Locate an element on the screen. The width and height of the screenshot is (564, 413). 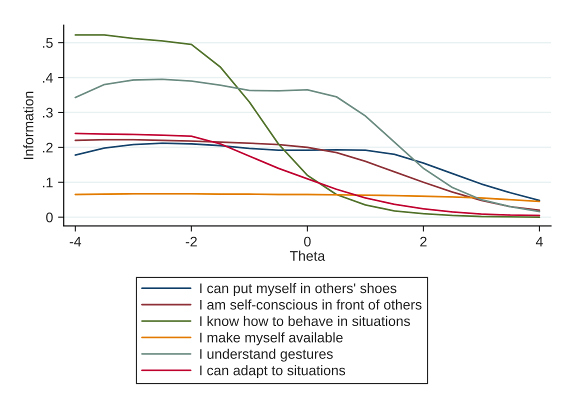
y-tick-label: .1 is located at coordinates (48, 183).